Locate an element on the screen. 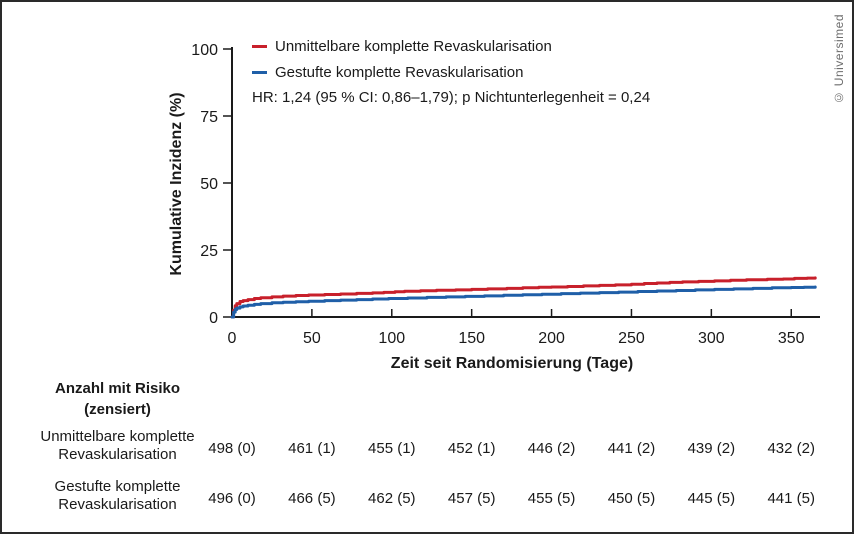  risk-count-cell: 450 (5) is located at coordinates (631, 498).